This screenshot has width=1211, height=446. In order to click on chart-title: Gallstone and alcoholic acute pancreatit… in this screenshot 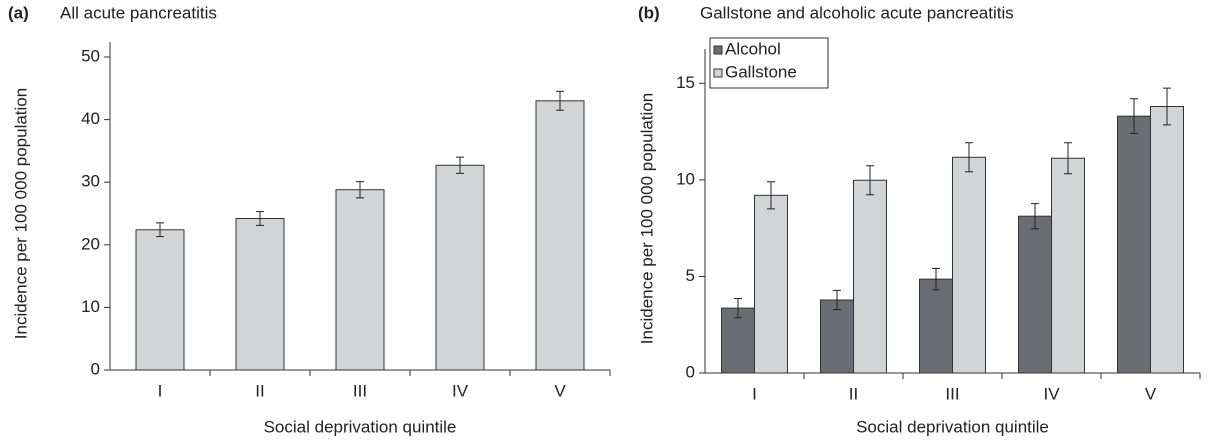, I will do `click(857, 12)`.